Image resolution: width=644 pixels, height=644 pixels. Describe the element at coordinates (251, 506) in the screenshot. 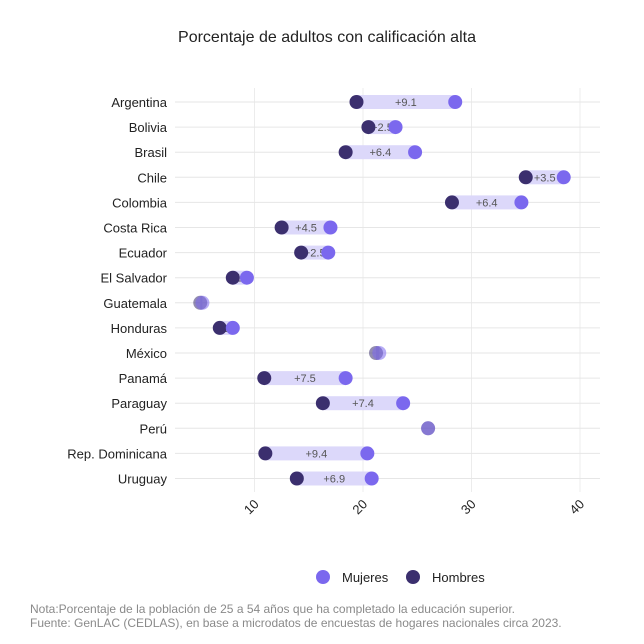

I see `x-tick-label: 10` at that location.